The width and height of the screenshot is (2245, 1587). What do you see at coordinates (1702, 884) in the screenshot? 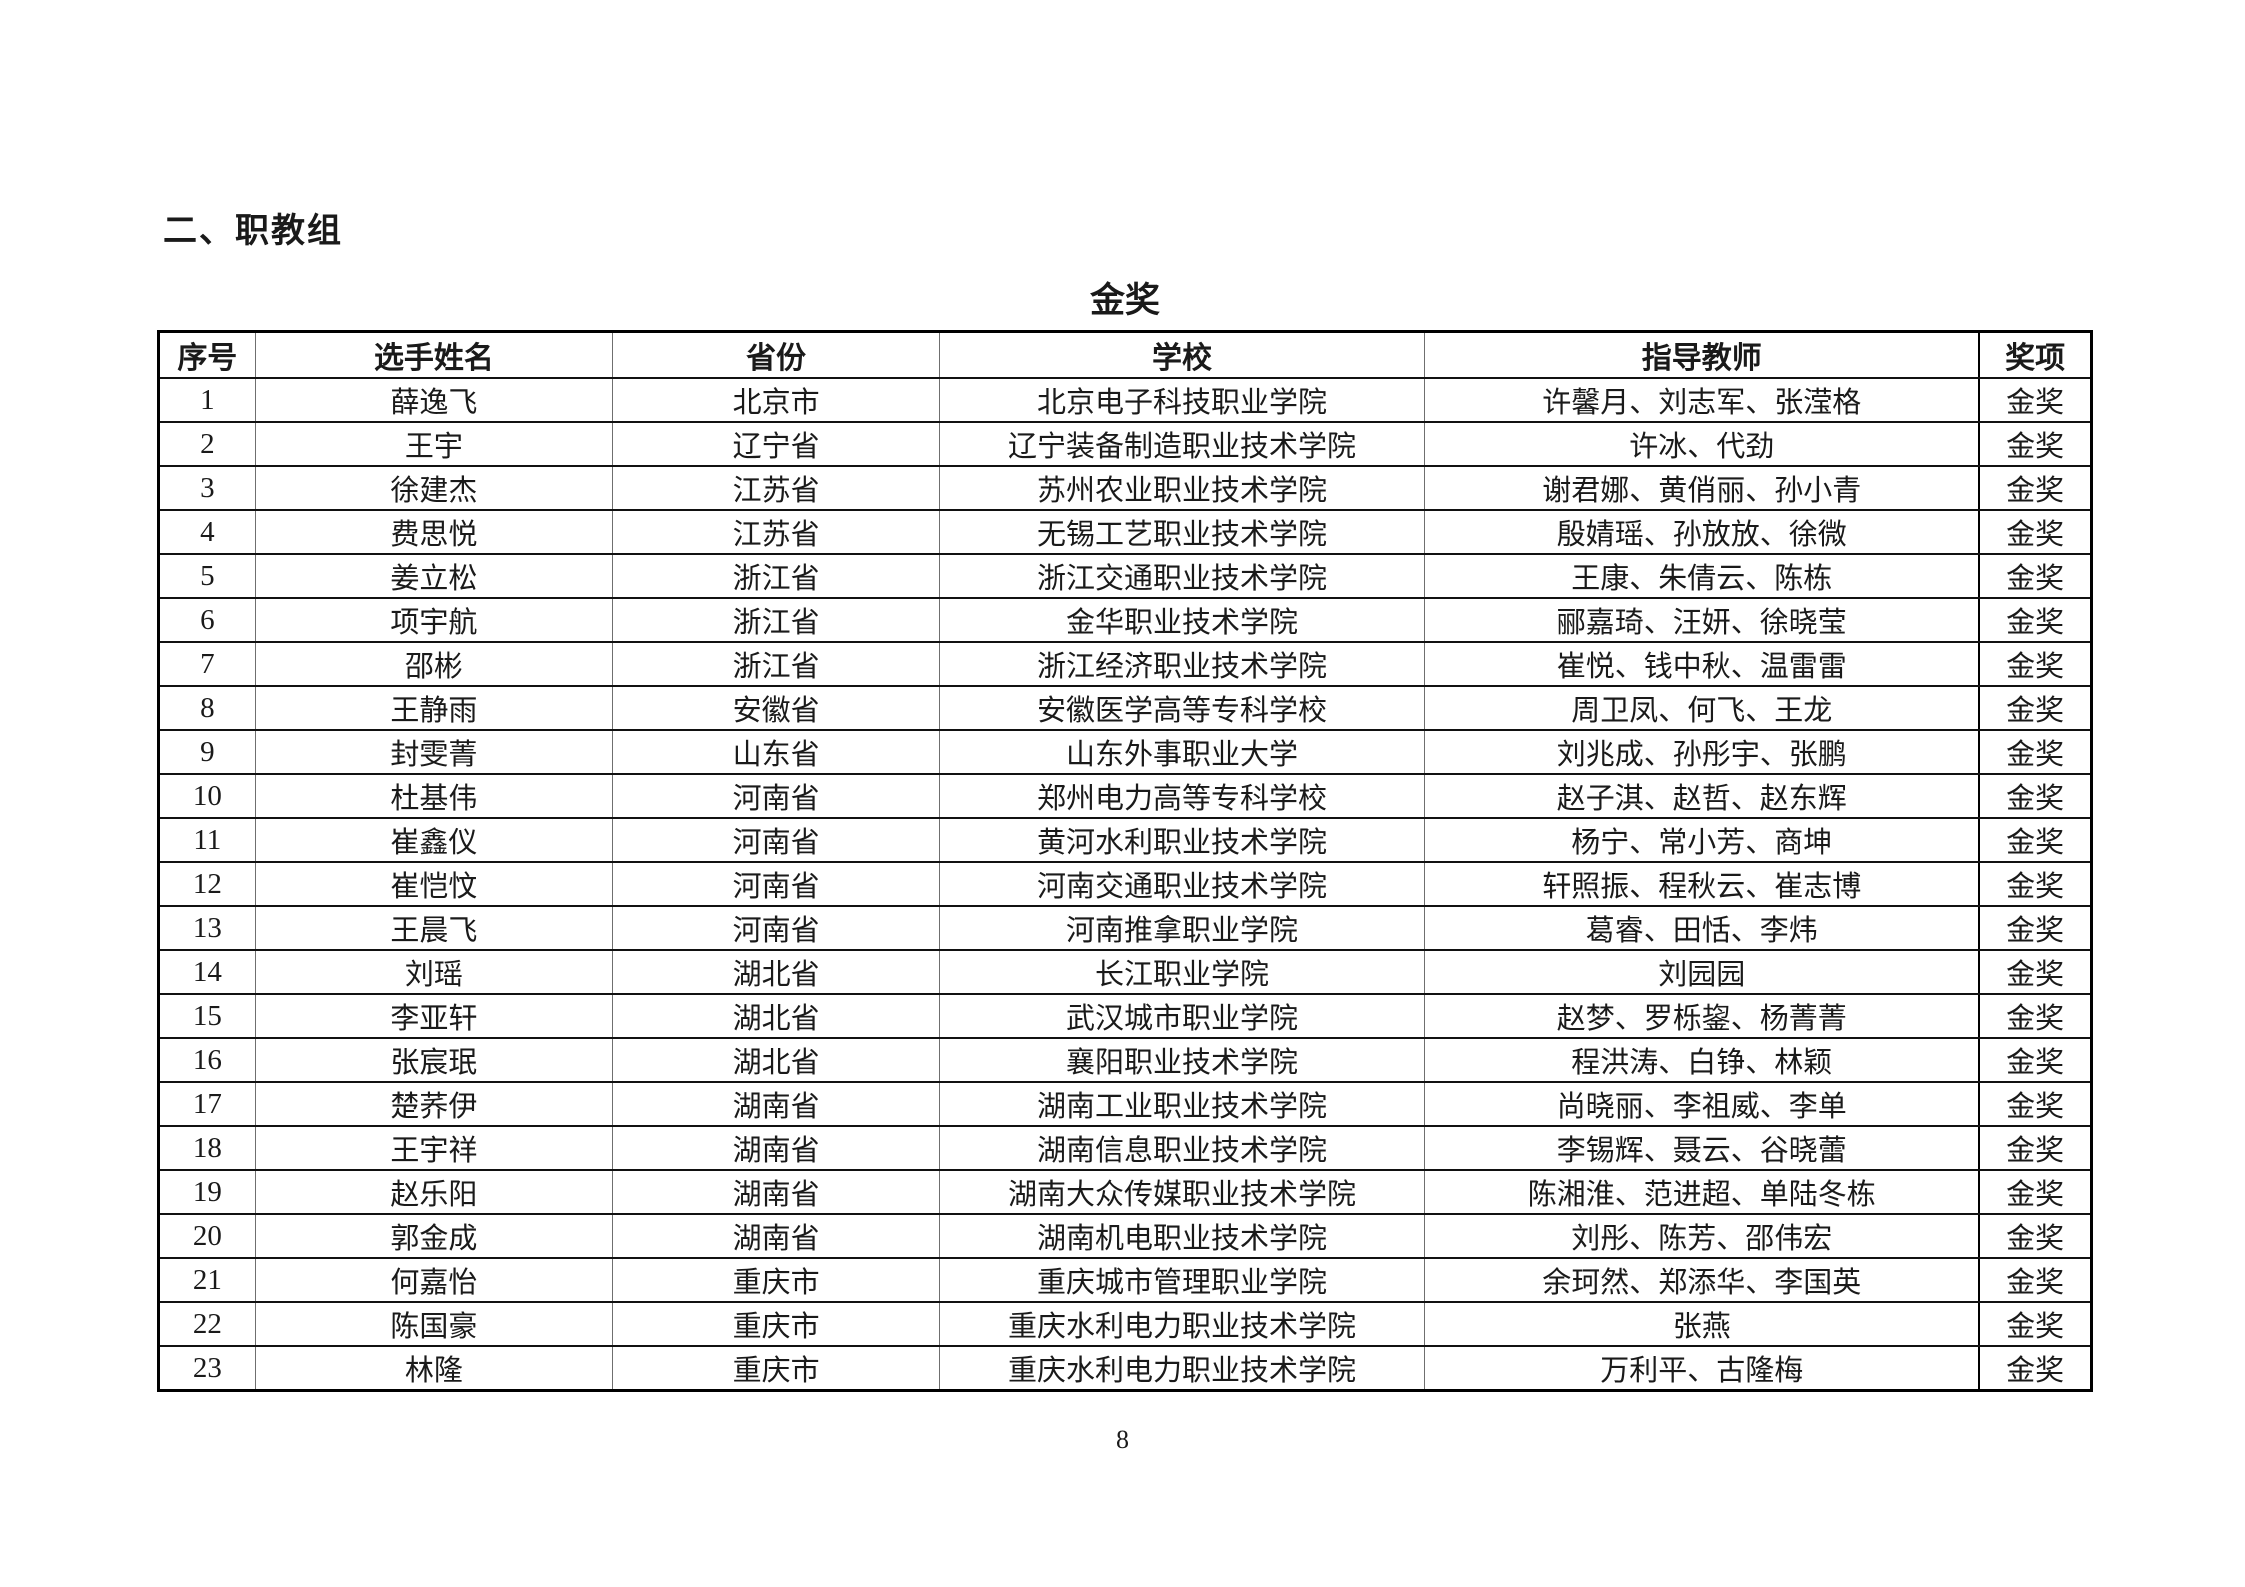
I see `table-cell: 轩照振、程秋云、崔志博` at bounding box center [1702, 884].